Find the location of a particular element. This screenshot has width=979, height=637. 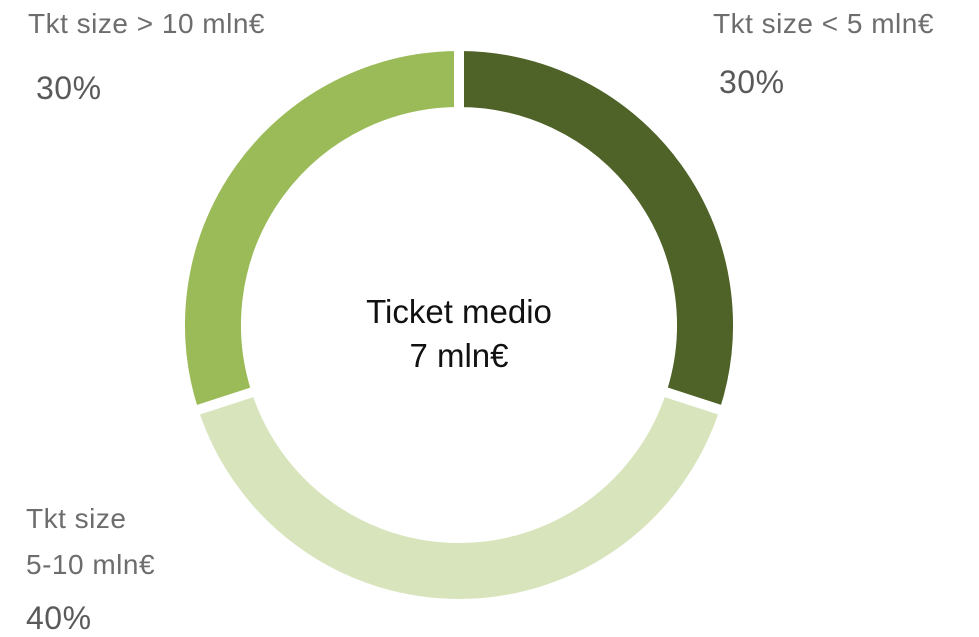

center-label-line-1: Ticket medio is located at coordinates (459, 311).